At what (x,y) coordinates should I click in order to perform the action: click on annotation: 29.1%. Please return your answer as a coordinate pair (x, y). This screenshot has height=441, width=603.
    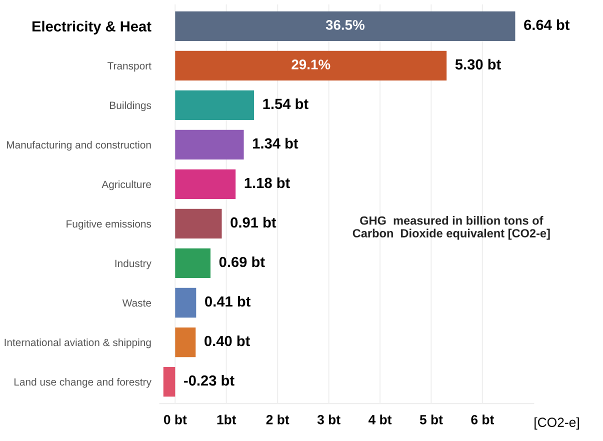
    Looking at the image, I should click on (311, 65).